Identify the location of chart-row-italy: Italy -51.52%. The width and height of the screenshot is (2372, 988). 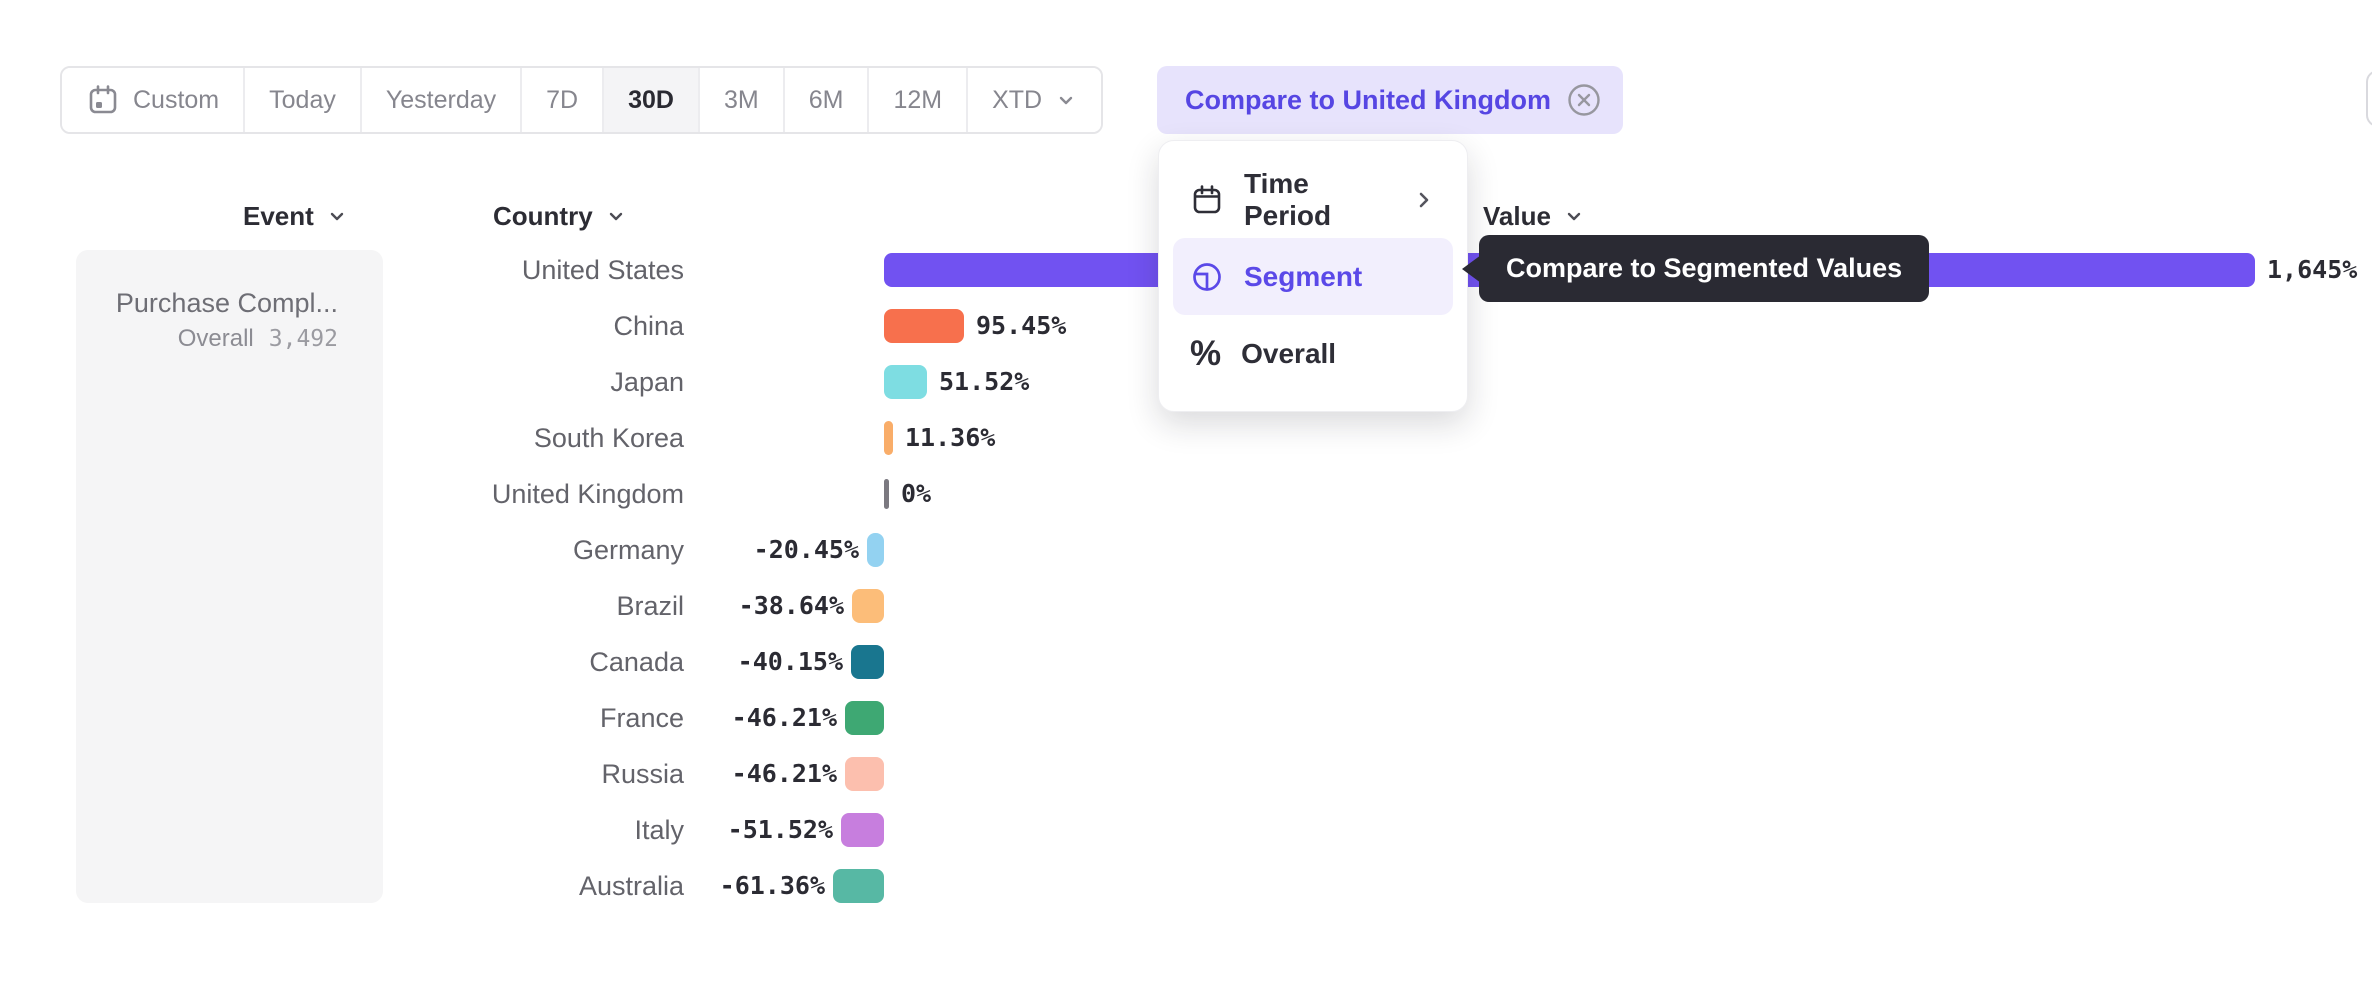
(1186, 830).